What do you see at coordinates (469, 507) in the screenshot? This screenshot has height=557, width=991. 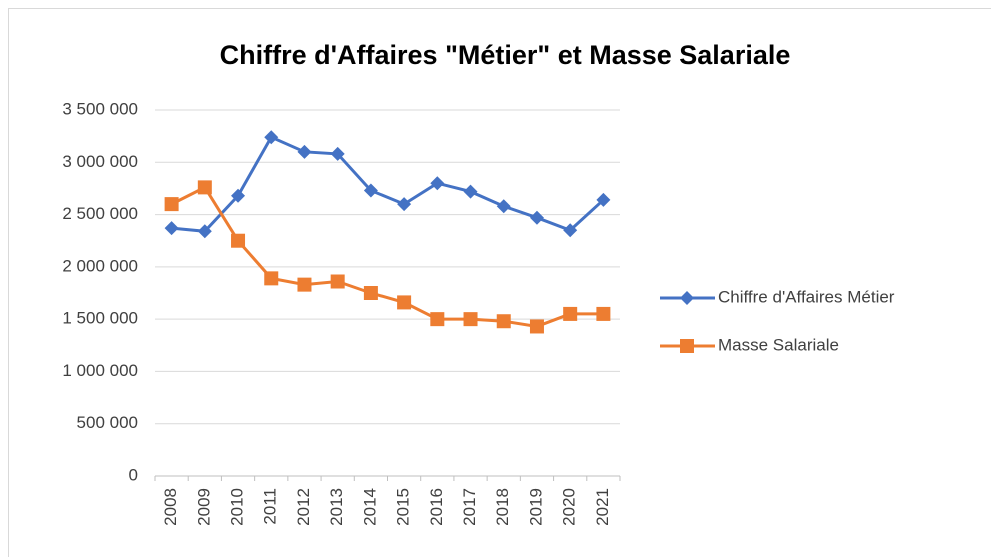 I see `x-tick-label: 2017` at bounding box center [469, 507].